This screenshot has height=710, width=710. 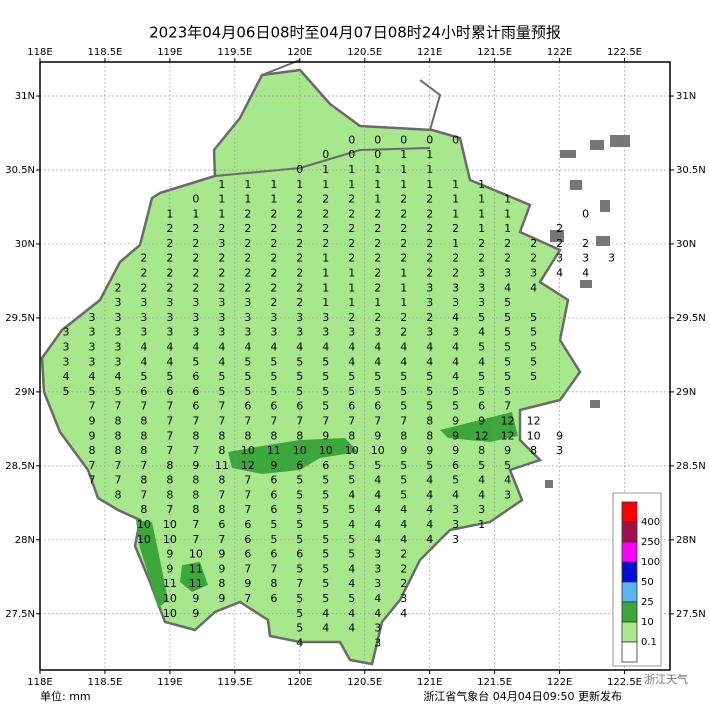 What do you see at coordinates (624, 52) in the screenshot?
I see `x-tick-label: 122.5E` at bounding box center [624, 52].